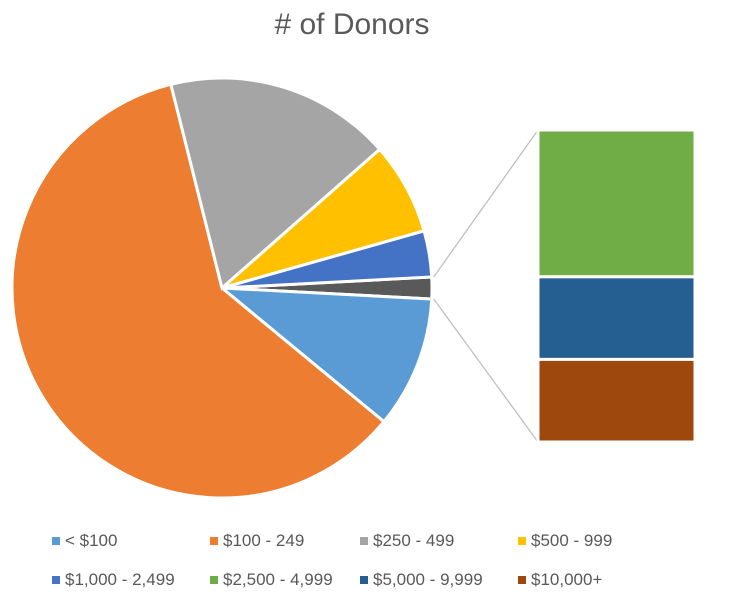 This screenshot has height=614, width=747. Describe the element at coordinates (278, 579) in the screenshot. I see `legend-label-5: $2,500 - 4,999` at that location.